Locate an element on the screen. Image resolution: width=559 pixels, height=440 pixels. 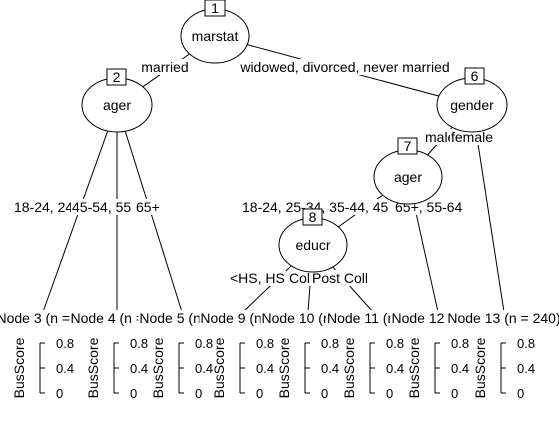
node-variable: educr is located at coordinates (312, 245).